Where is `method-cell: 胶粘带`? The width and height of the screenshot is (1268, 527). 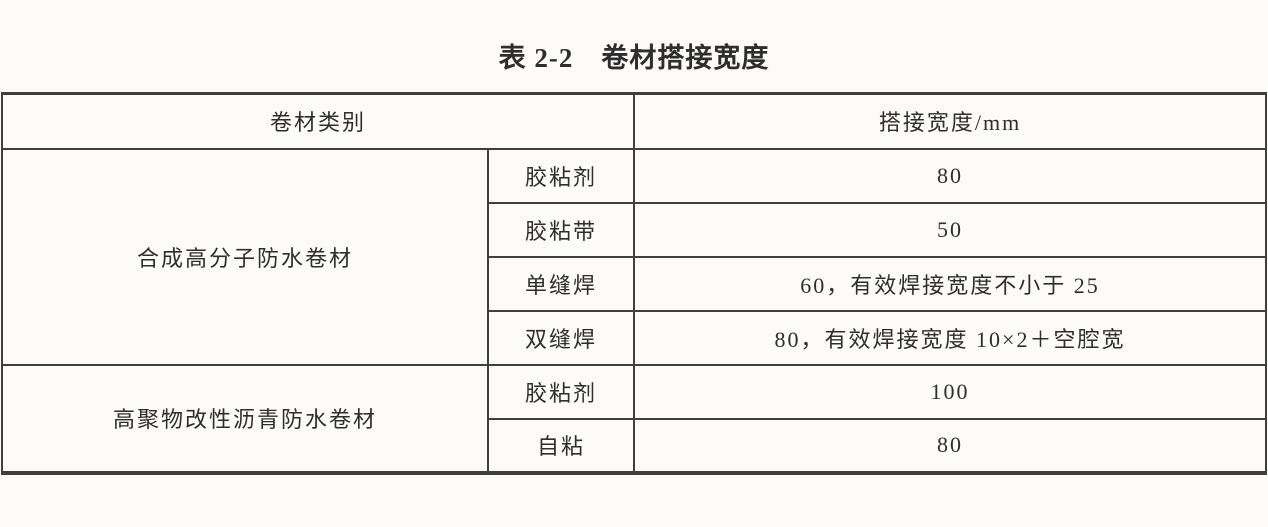
method-cell: 胶粘带 is located at coordinates (561, 229).